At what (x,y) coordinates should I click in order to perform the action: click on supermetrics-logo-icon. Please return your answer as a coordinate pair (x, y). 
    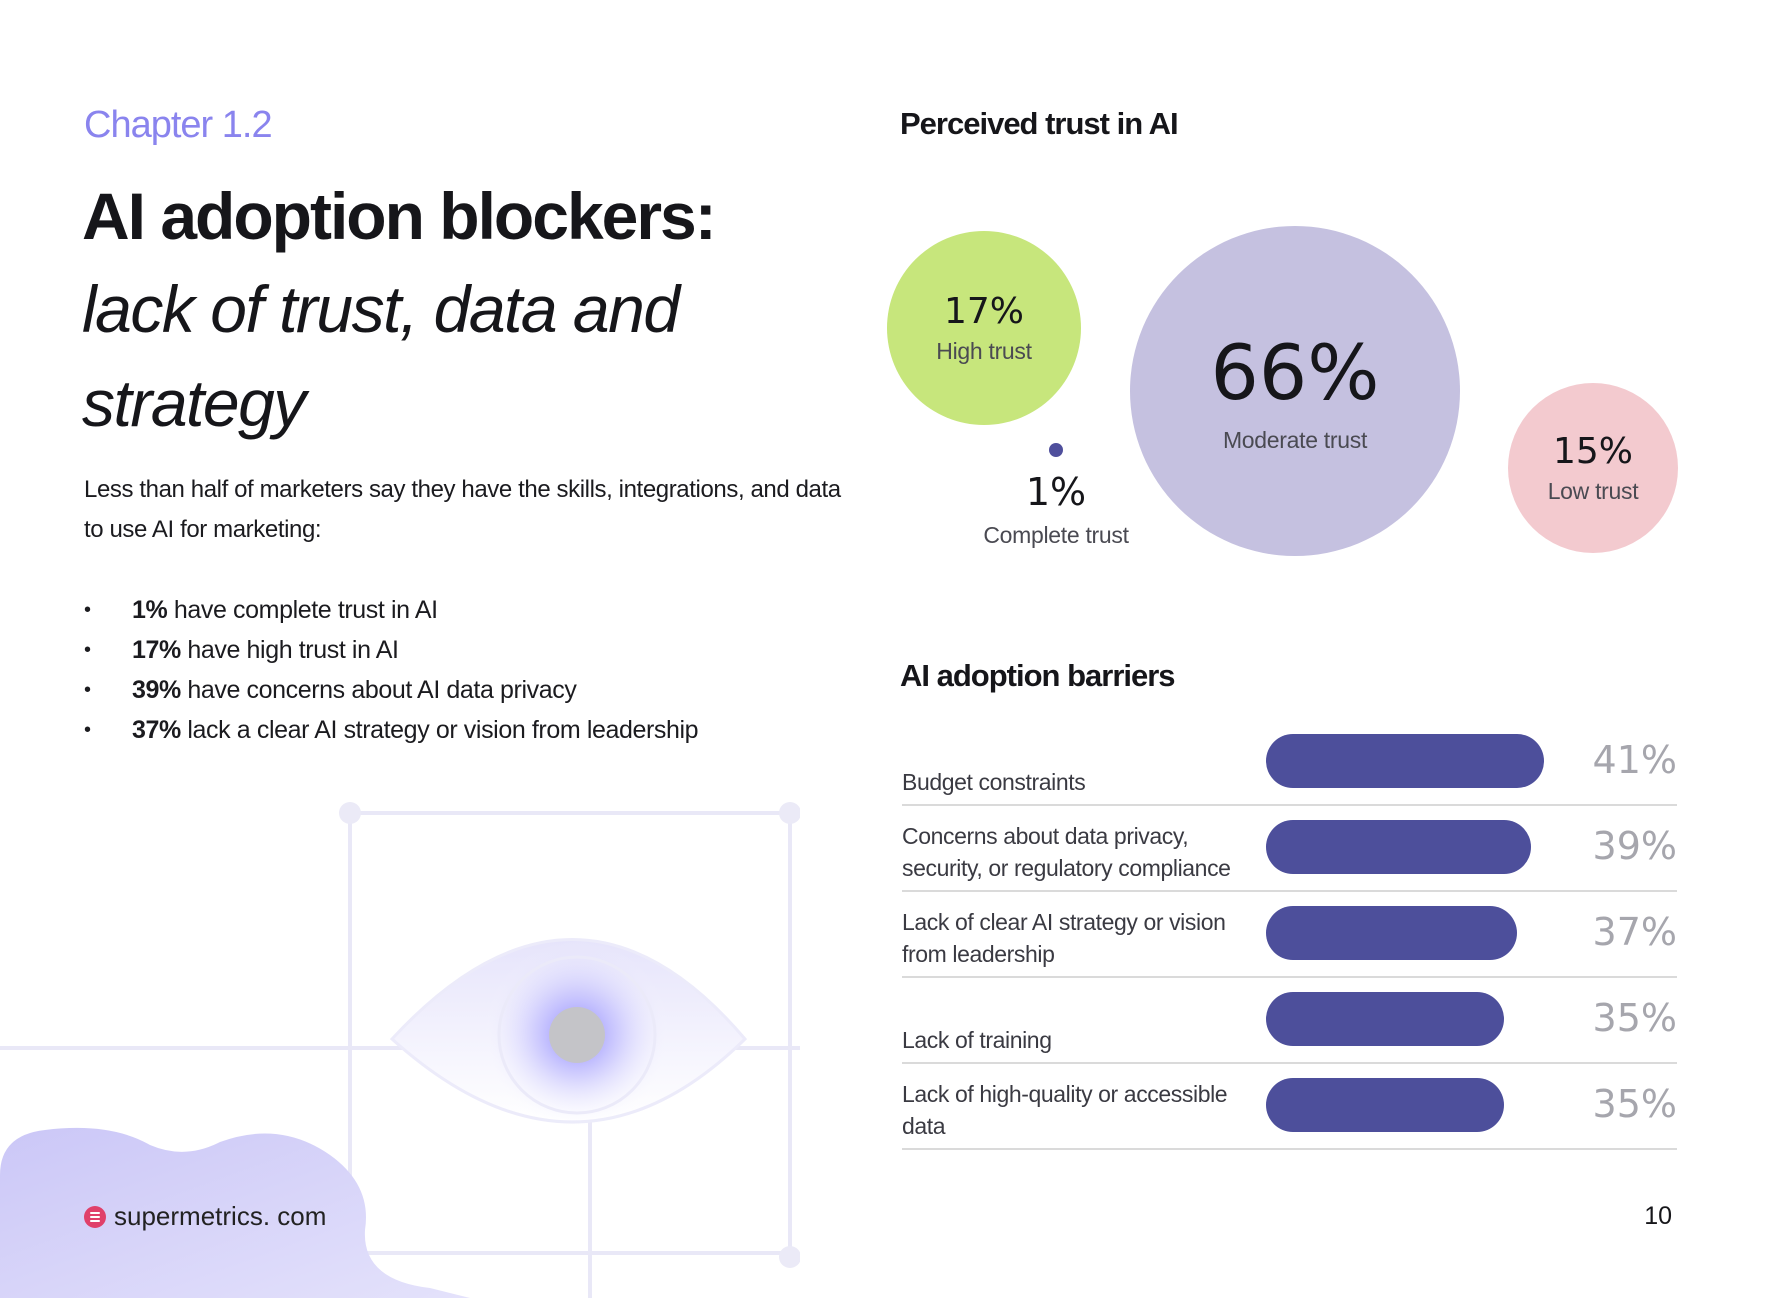
    Looking at the image, I should click on (95, 1216).